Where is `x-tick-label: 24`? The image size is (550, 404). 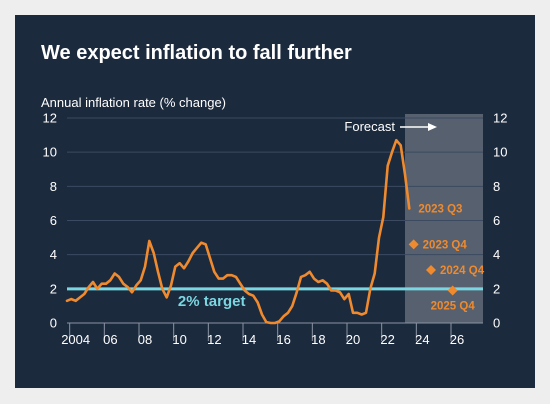 x-tick-label: 24 is located at coordinates (422, 339).